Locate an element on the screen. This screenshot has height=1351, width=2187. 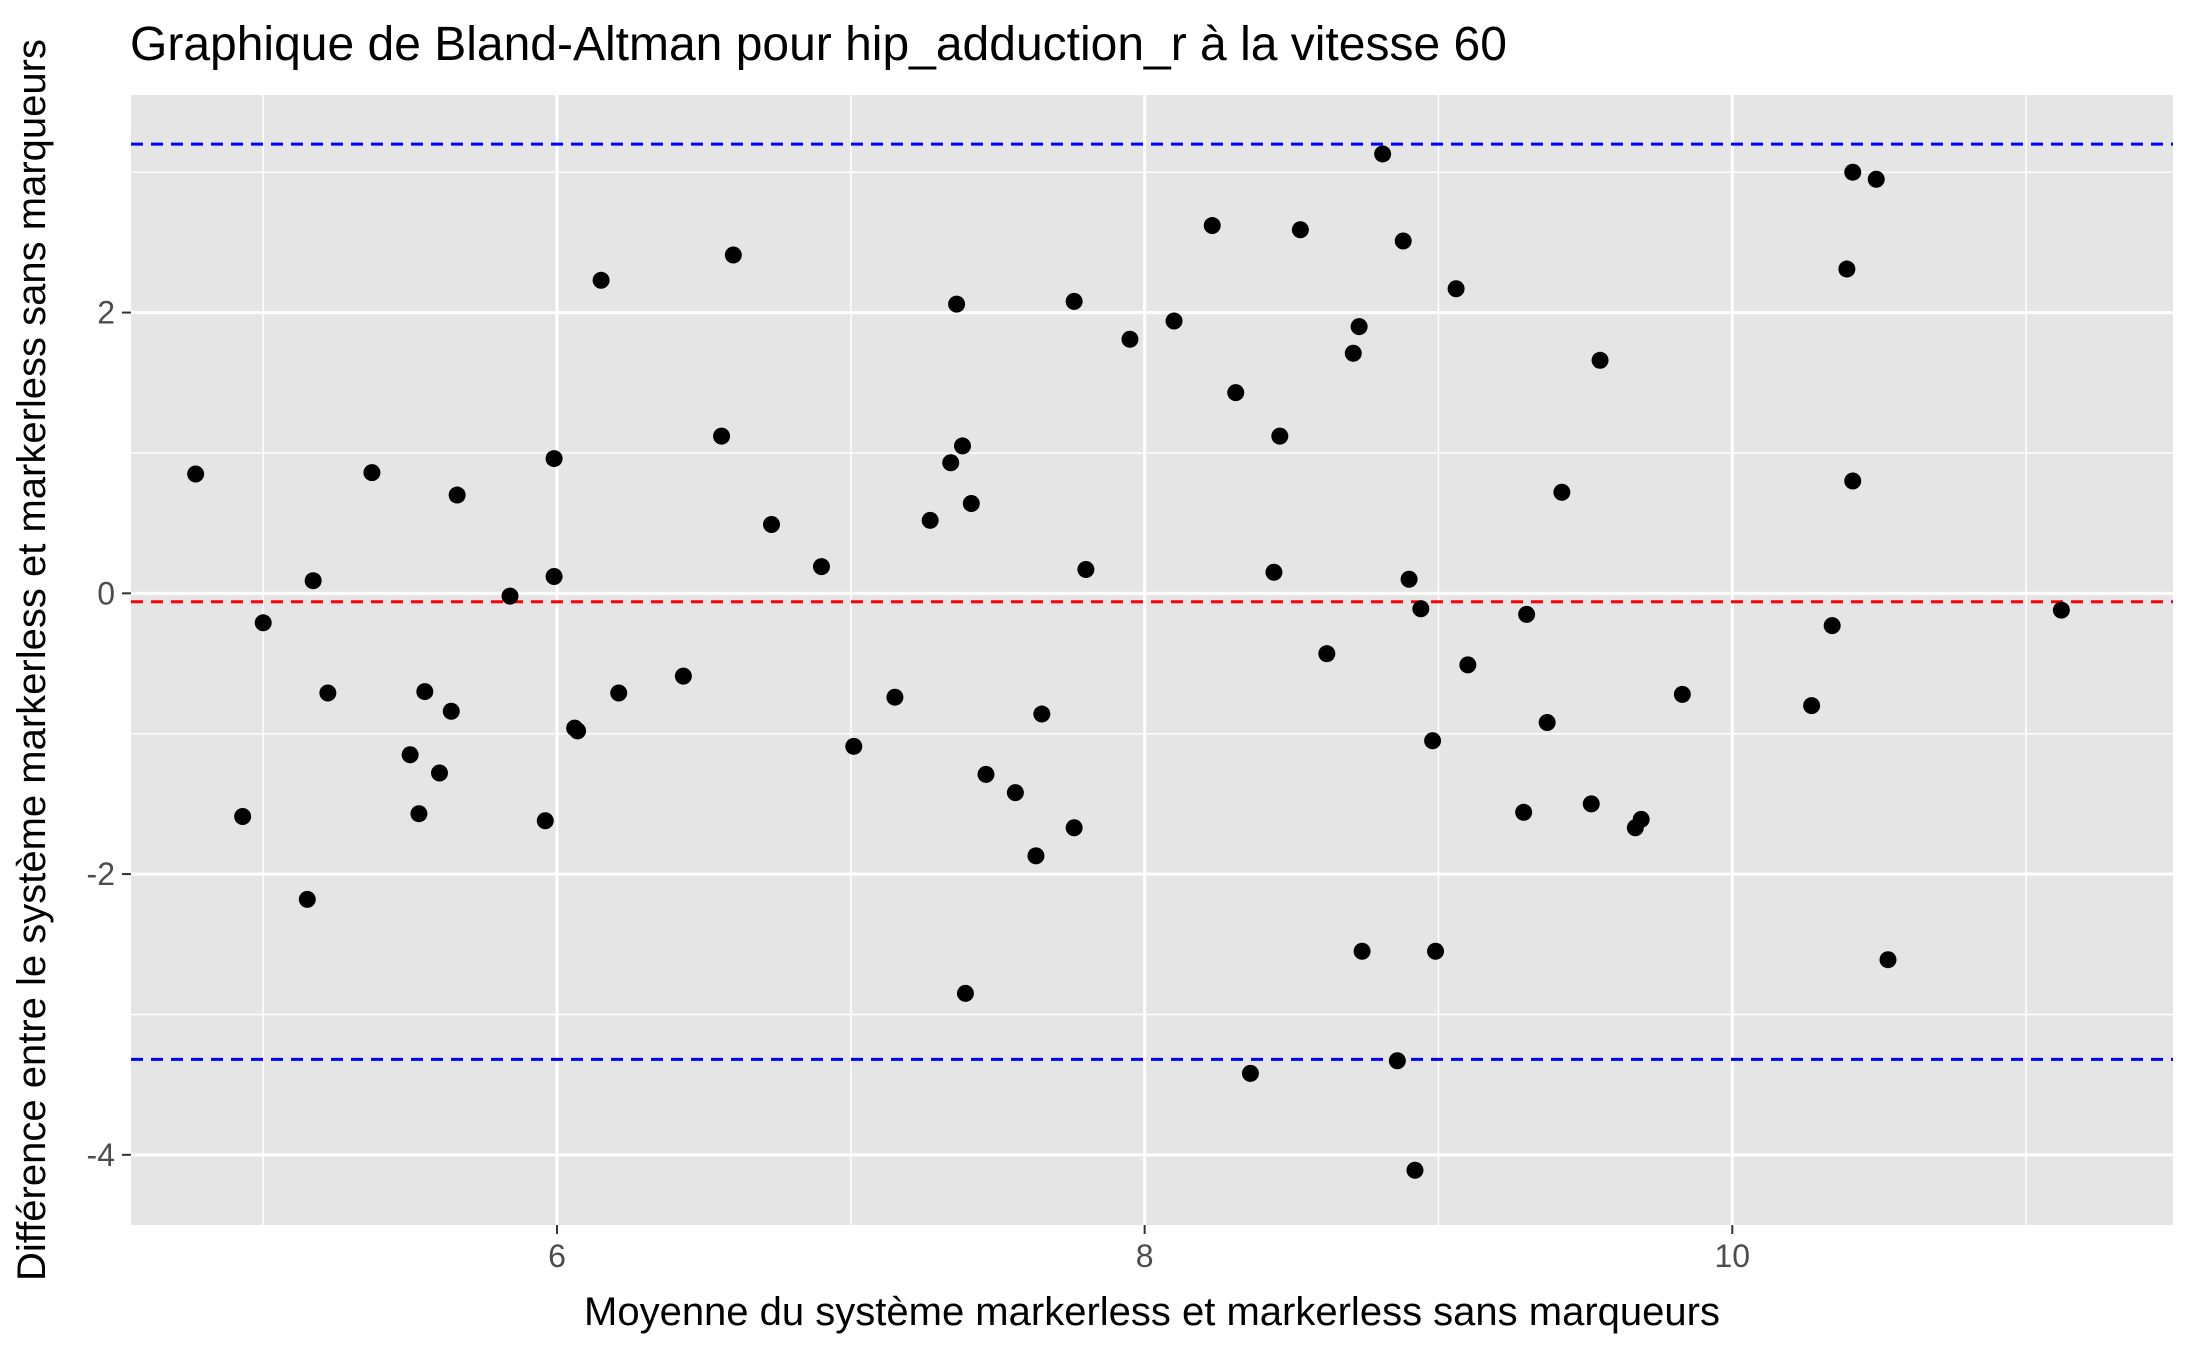
y-tick-label: 0 is located at coordinates (106, 593).